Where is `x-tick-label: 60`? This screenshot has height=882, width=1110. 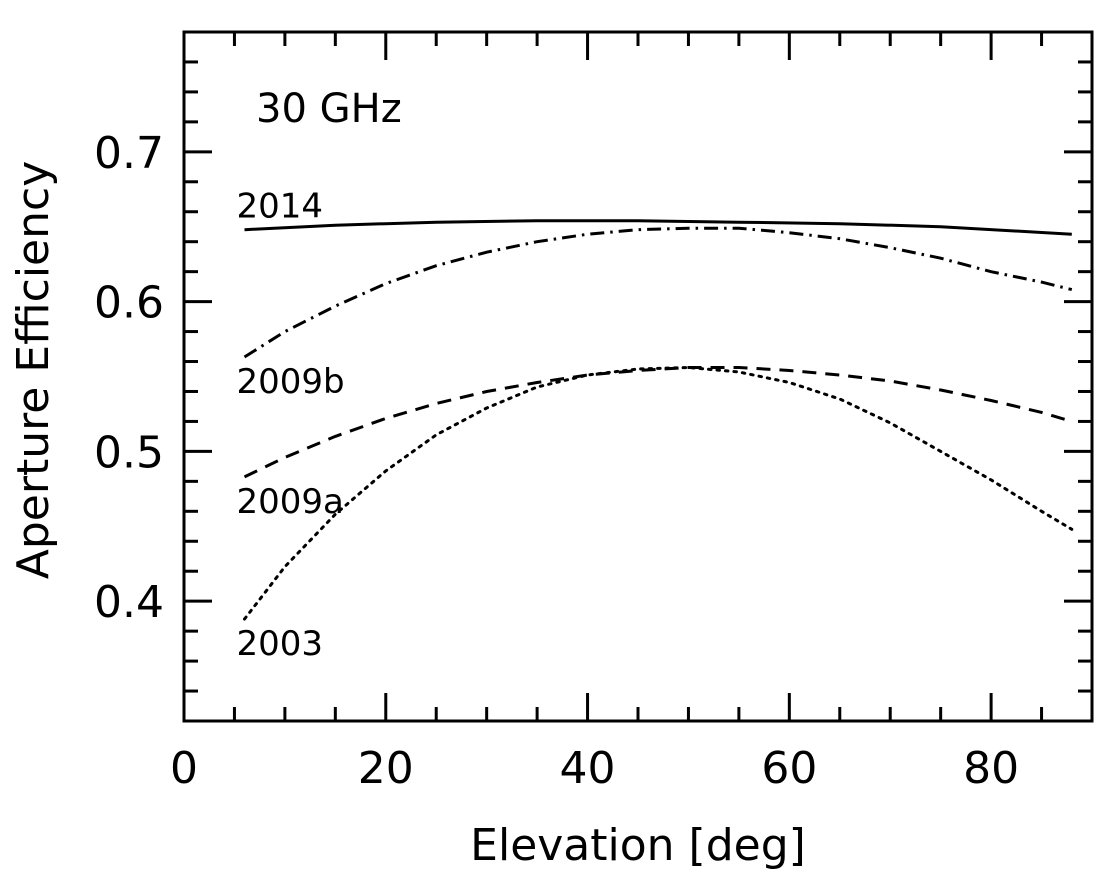 x-tick-label: 60 is located at coordinates (789, 768).